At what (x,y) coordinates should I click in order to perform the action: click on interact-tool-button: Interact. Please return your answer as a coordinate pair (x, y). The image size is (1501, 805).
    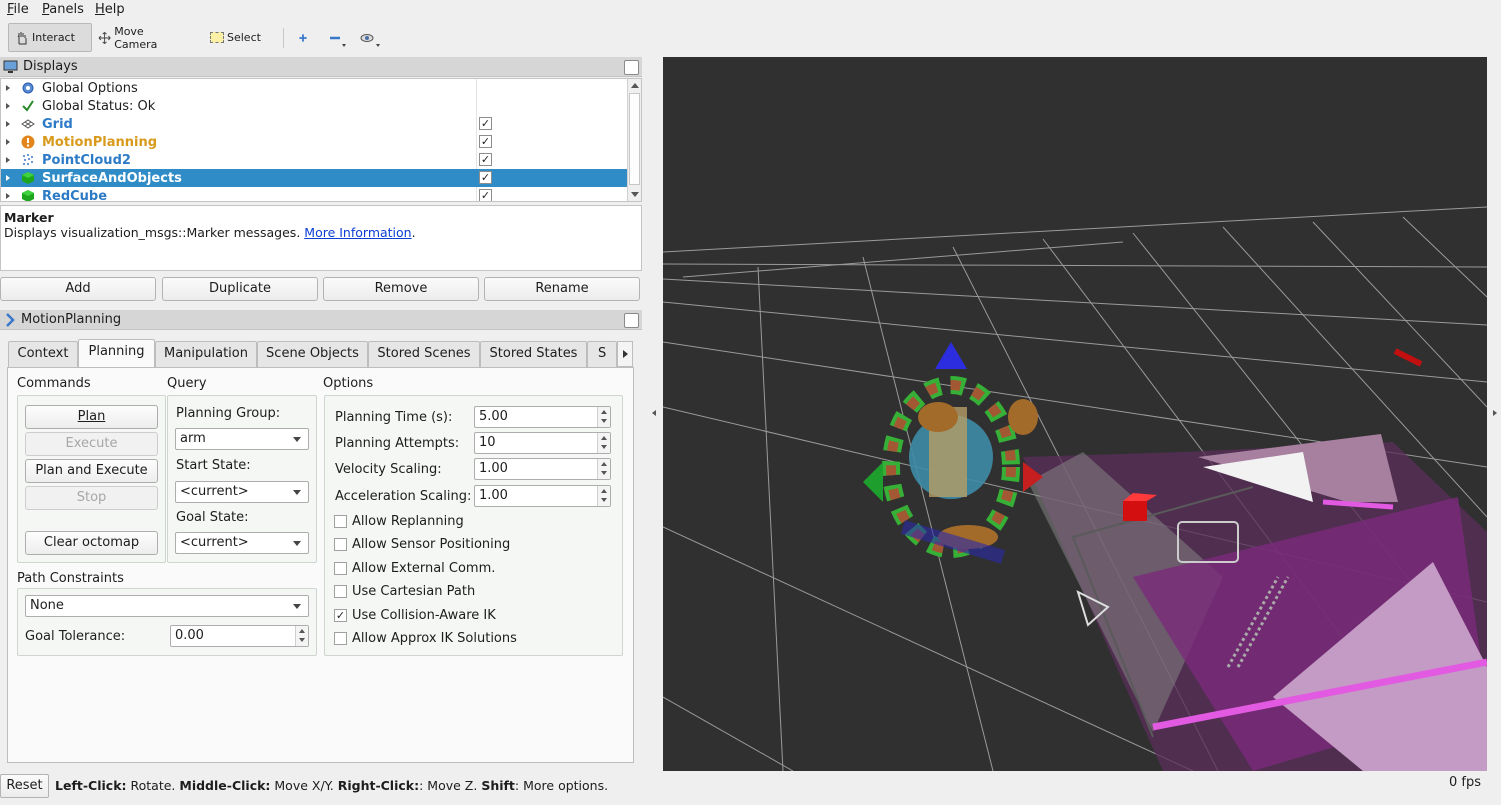
    Looking at the image, I should click on (50, 37).